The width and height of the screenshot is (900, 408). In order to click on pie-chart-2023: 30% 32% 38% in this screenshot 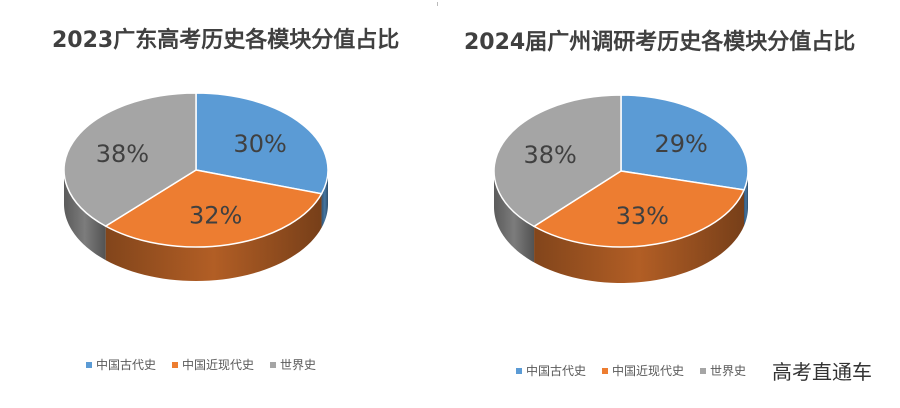, I will do `click(196, 186)`.